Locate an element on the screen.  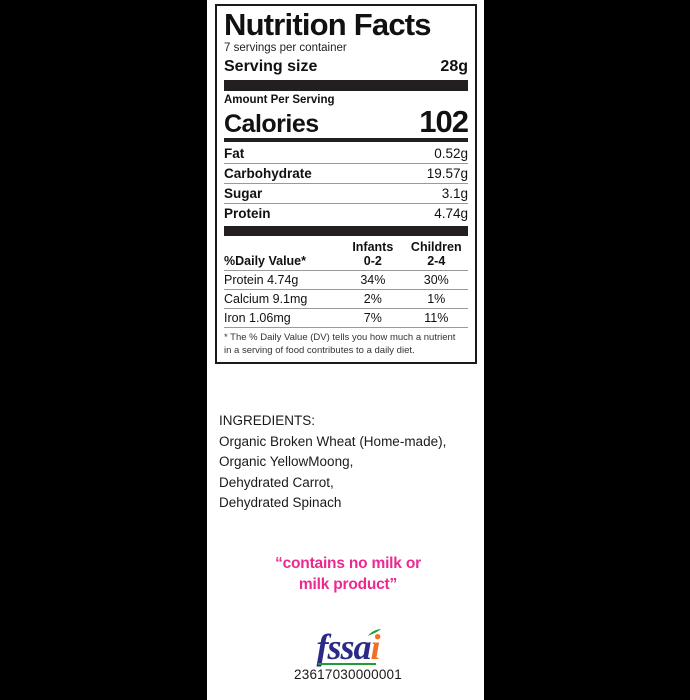
fssai-logo-text-primary: fssa is located at coordinates (343, 647).